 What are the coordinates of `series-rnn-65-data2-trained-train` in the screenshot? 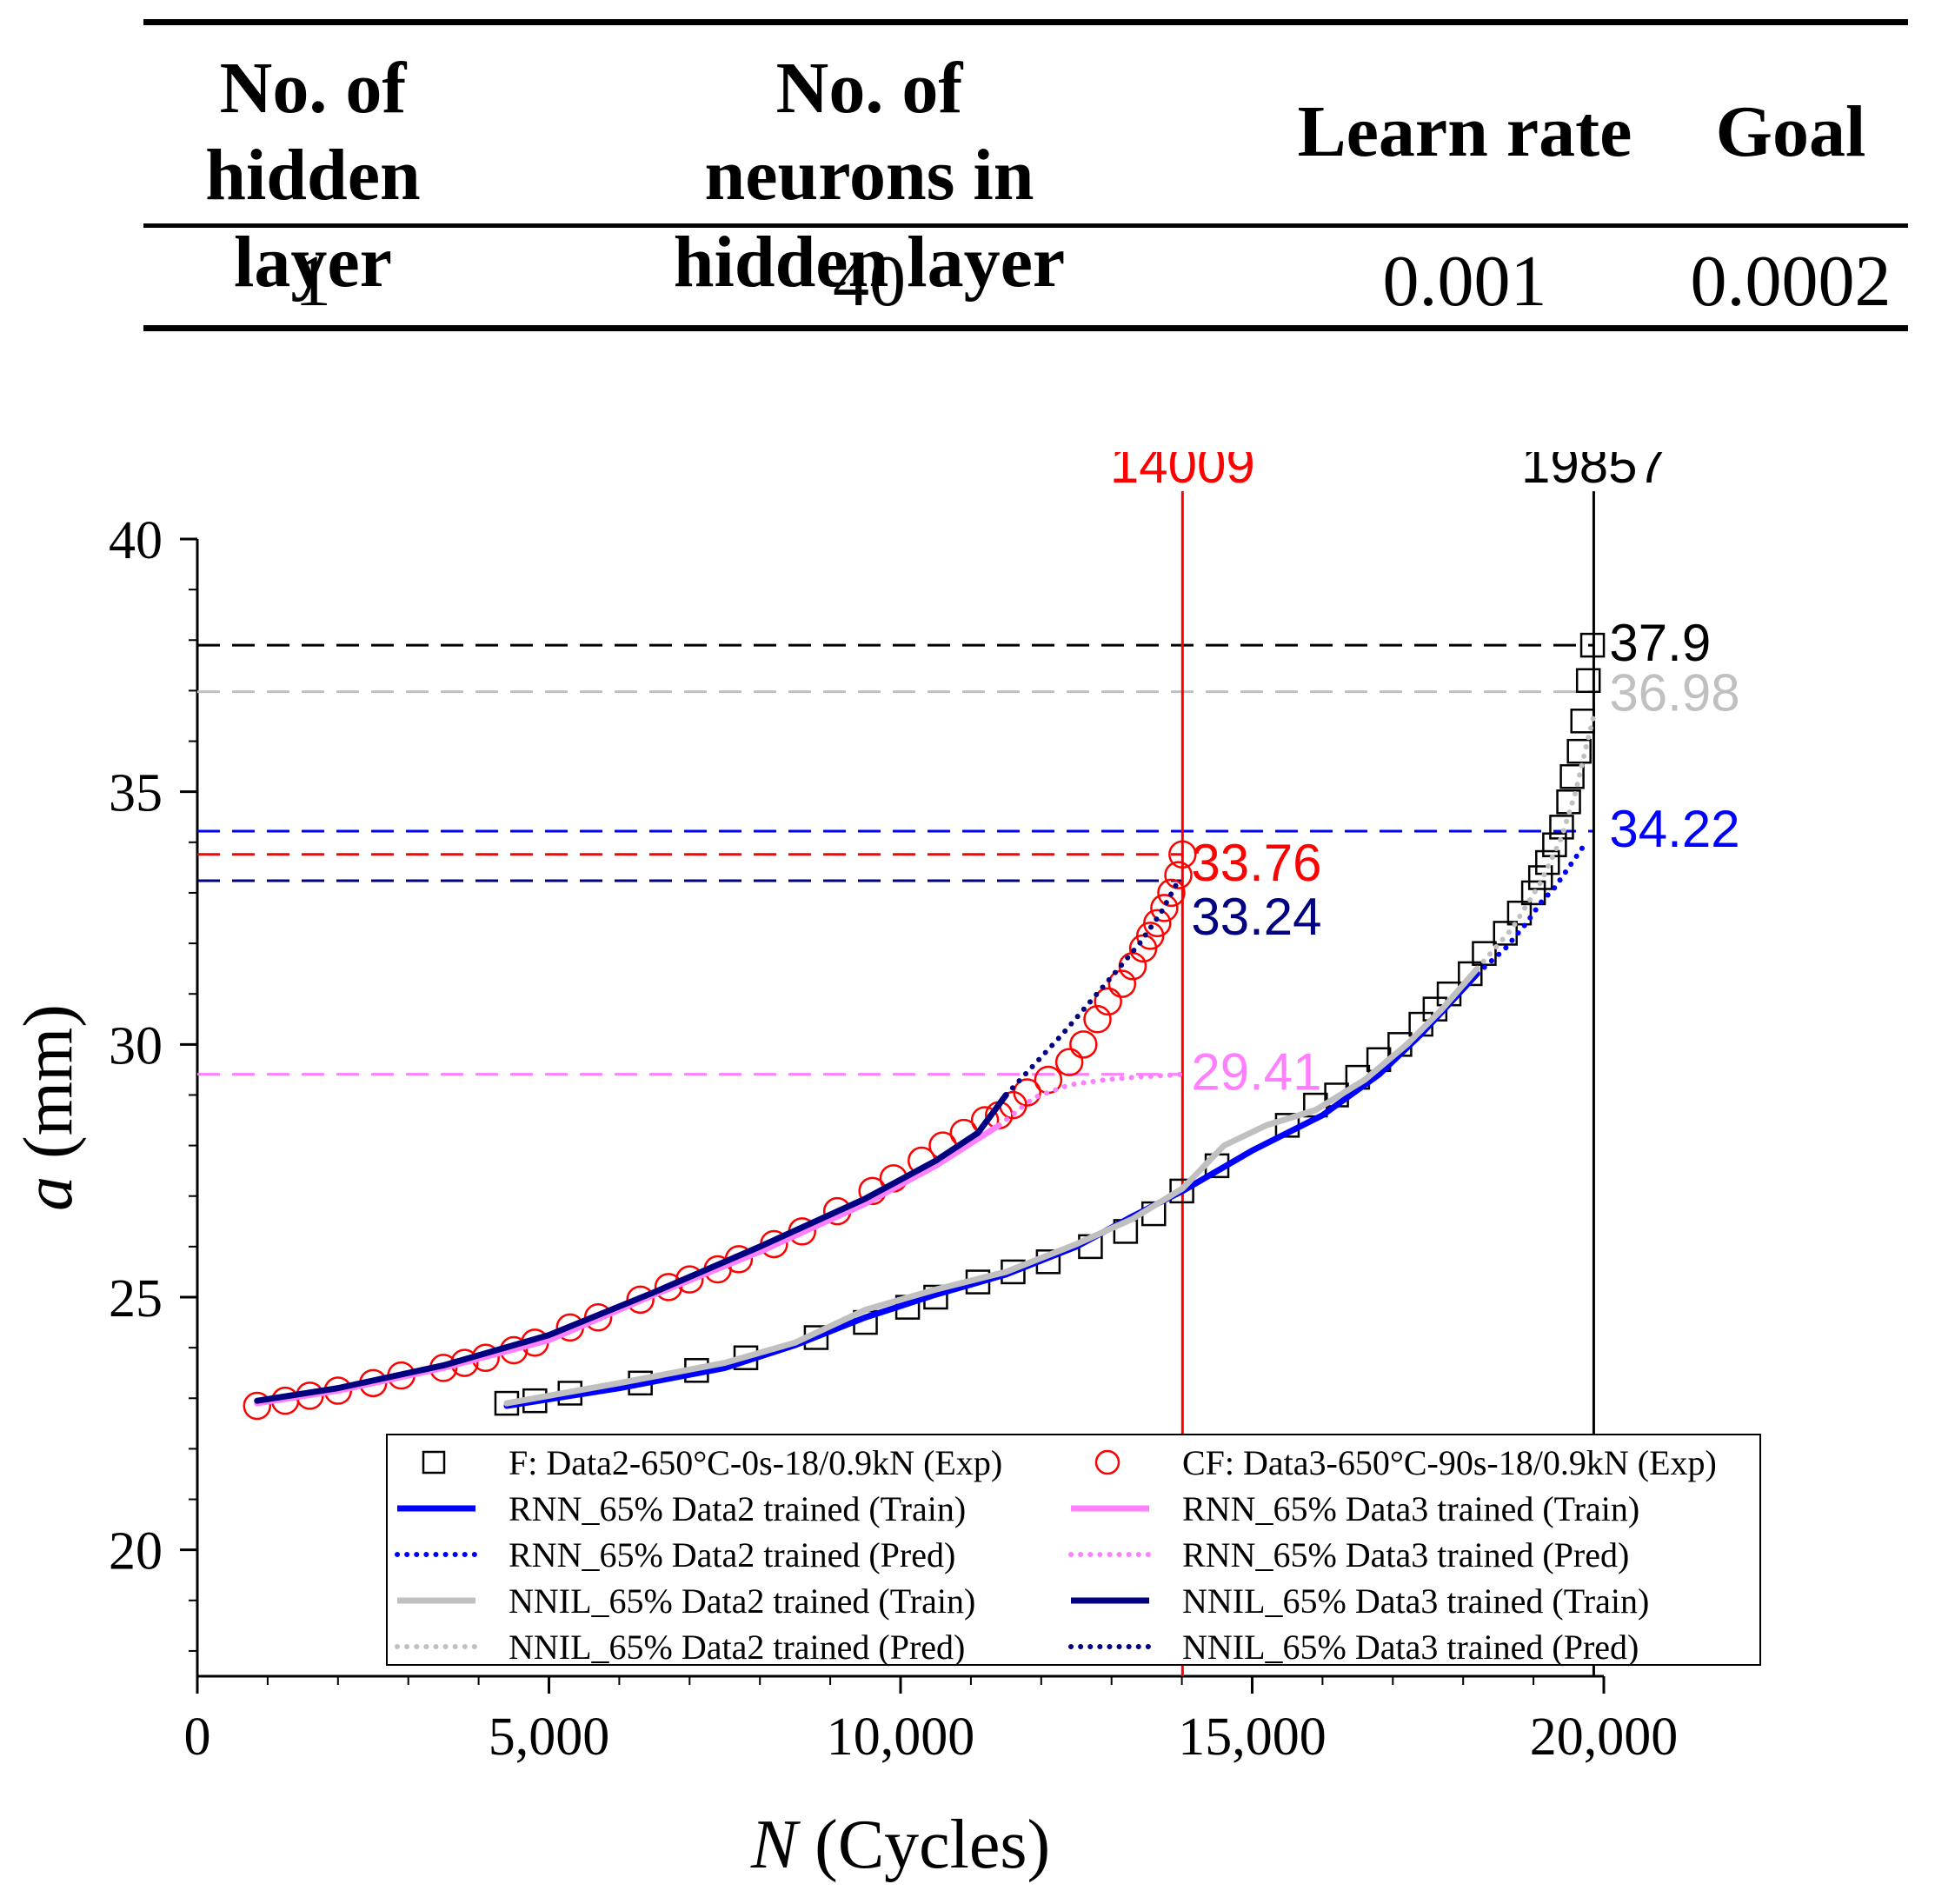 It's located at (991, 1189).